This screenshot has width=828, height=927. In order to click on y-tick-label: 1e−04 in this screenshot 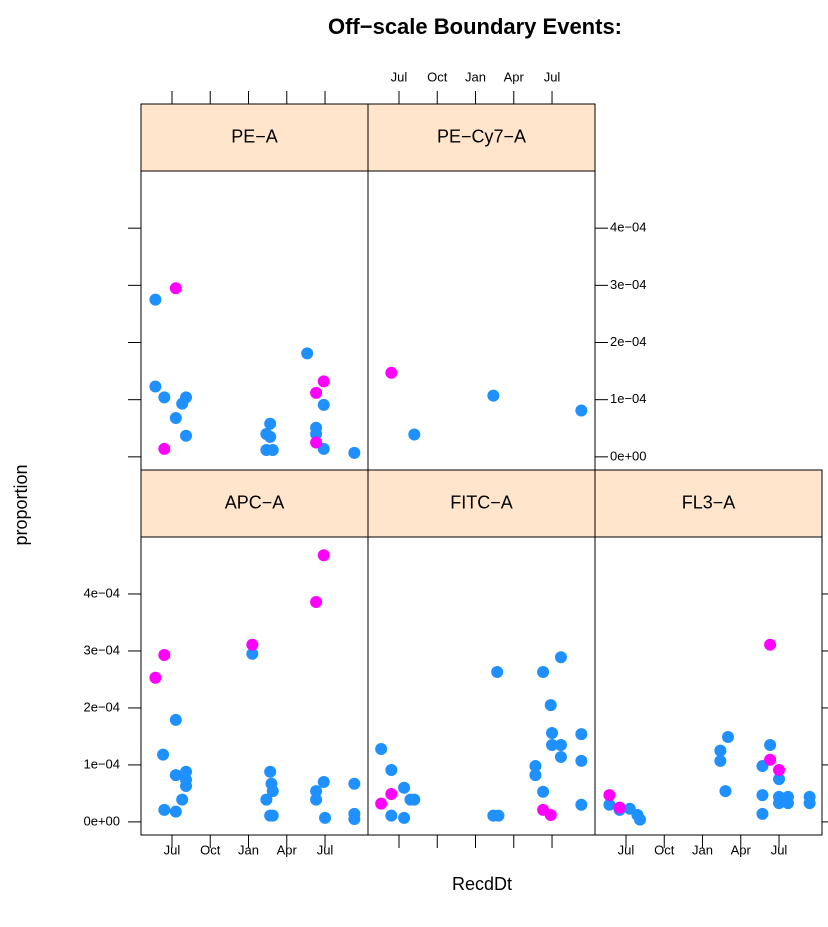, I will do `click(628, 398)`.